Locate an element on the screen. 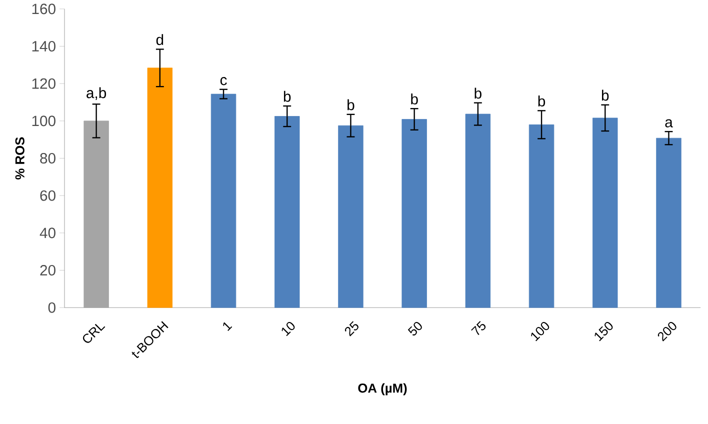 The height and width of the screenshot is (424, 708). annotation: a is located at coordinates (669, 123).